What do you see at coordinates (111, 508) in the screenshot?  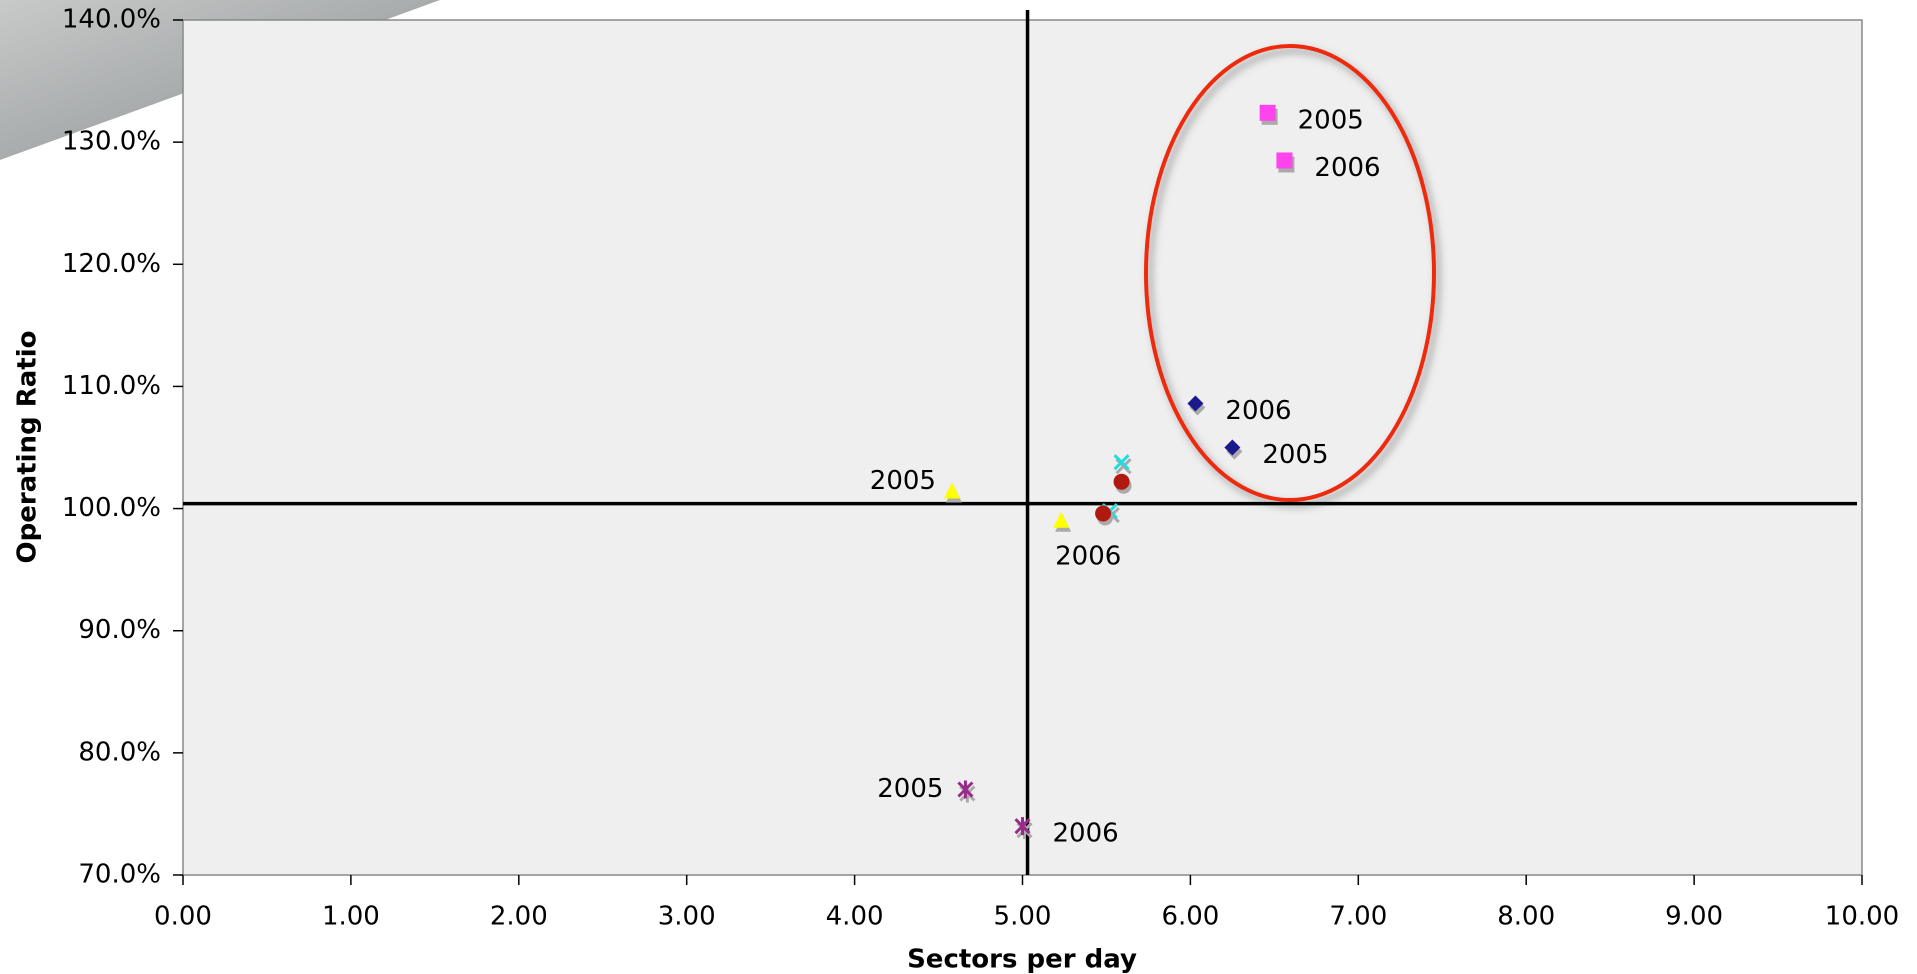 I see `y-tick-label: 100.0%` at bounding box center [111, 508].